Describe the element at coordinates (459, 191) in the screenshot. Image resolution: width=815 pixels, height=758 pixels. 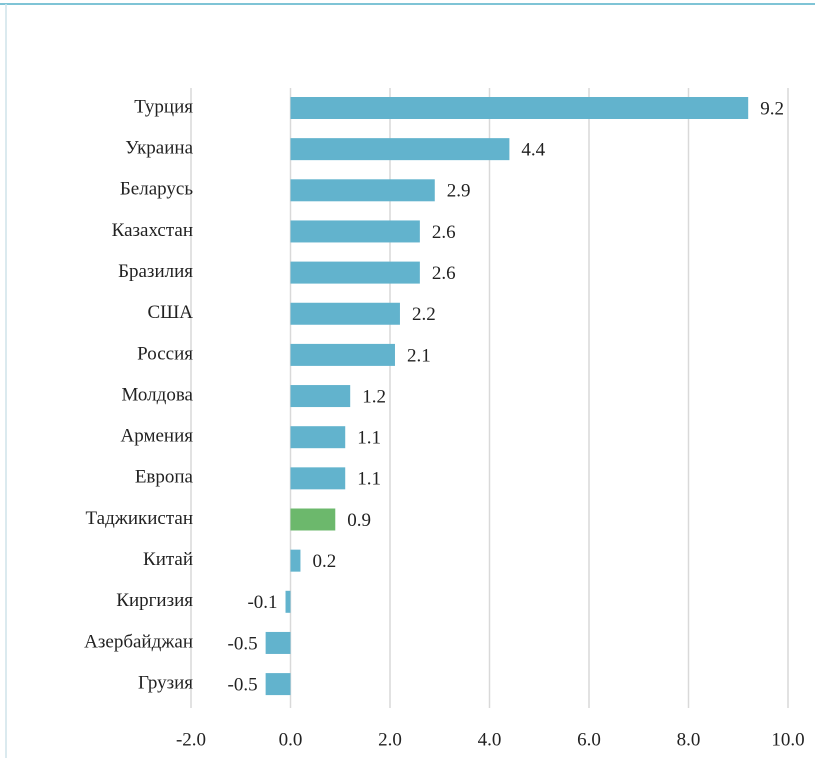
I see `data-label: 2.9` at that location.